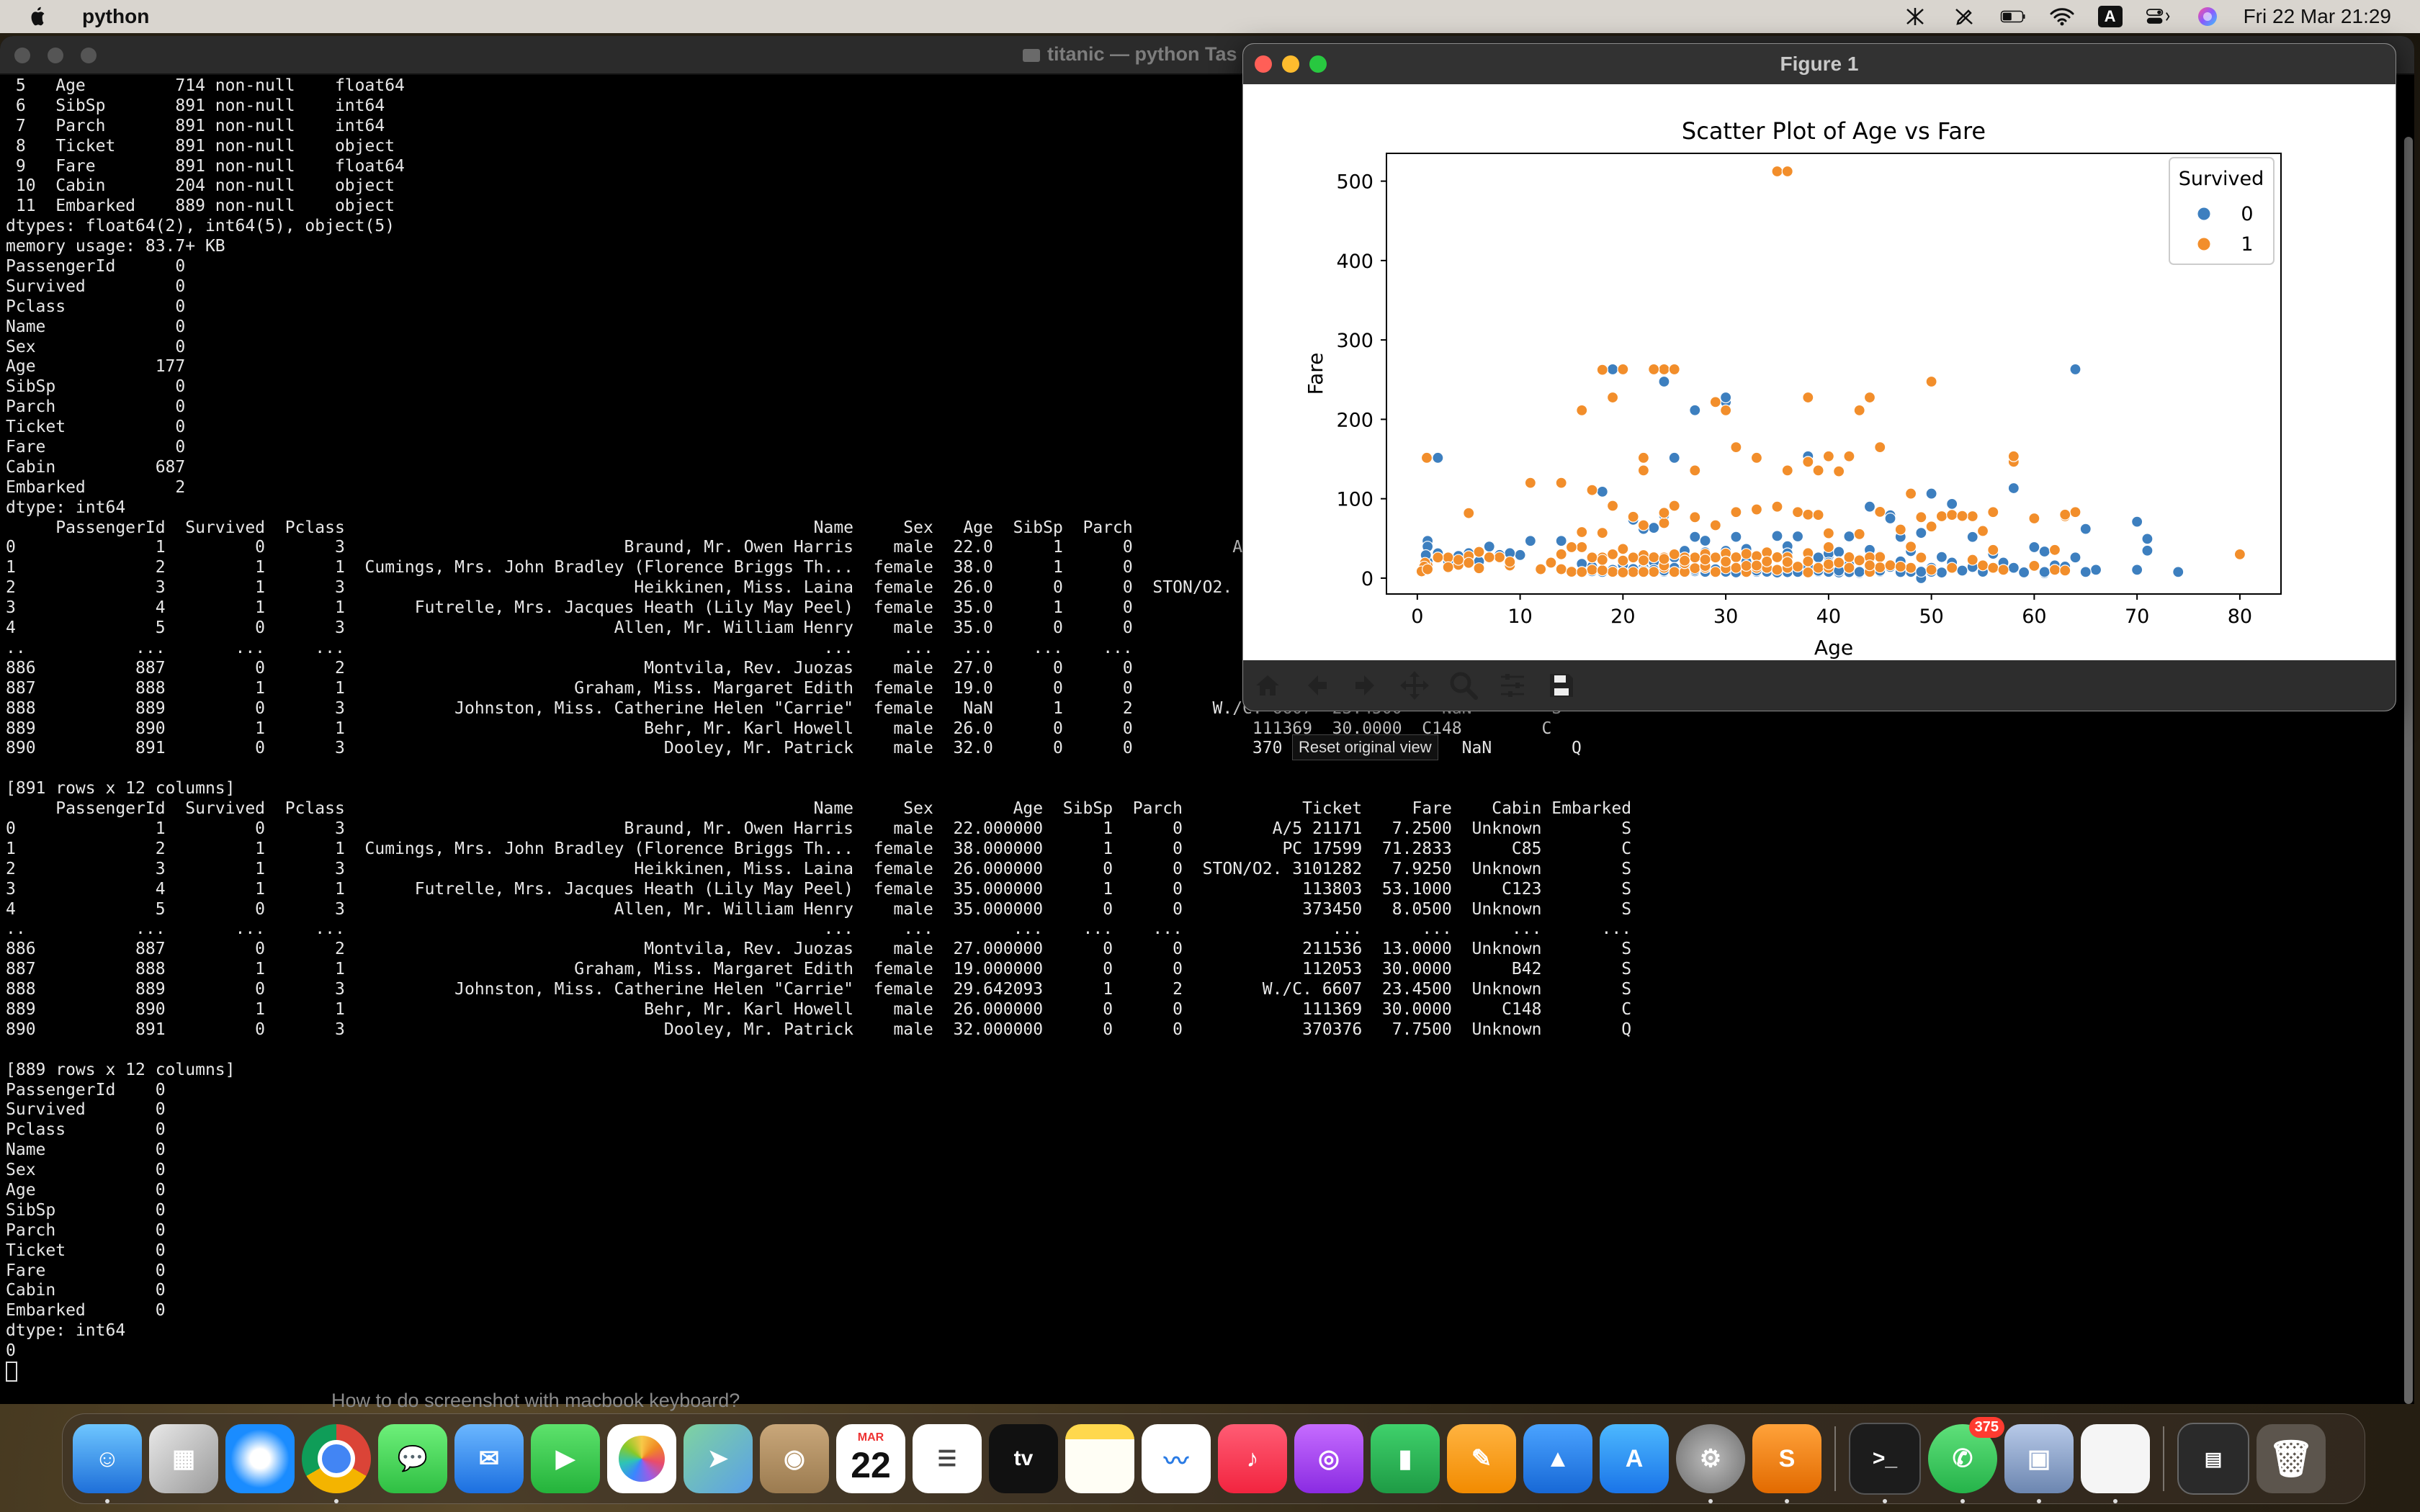 This screenshot has height=1512, width=2420. Describe the element at coordinates (1557, 1458) in the screenshot. I see `keynote-icon: ▲` at that location.